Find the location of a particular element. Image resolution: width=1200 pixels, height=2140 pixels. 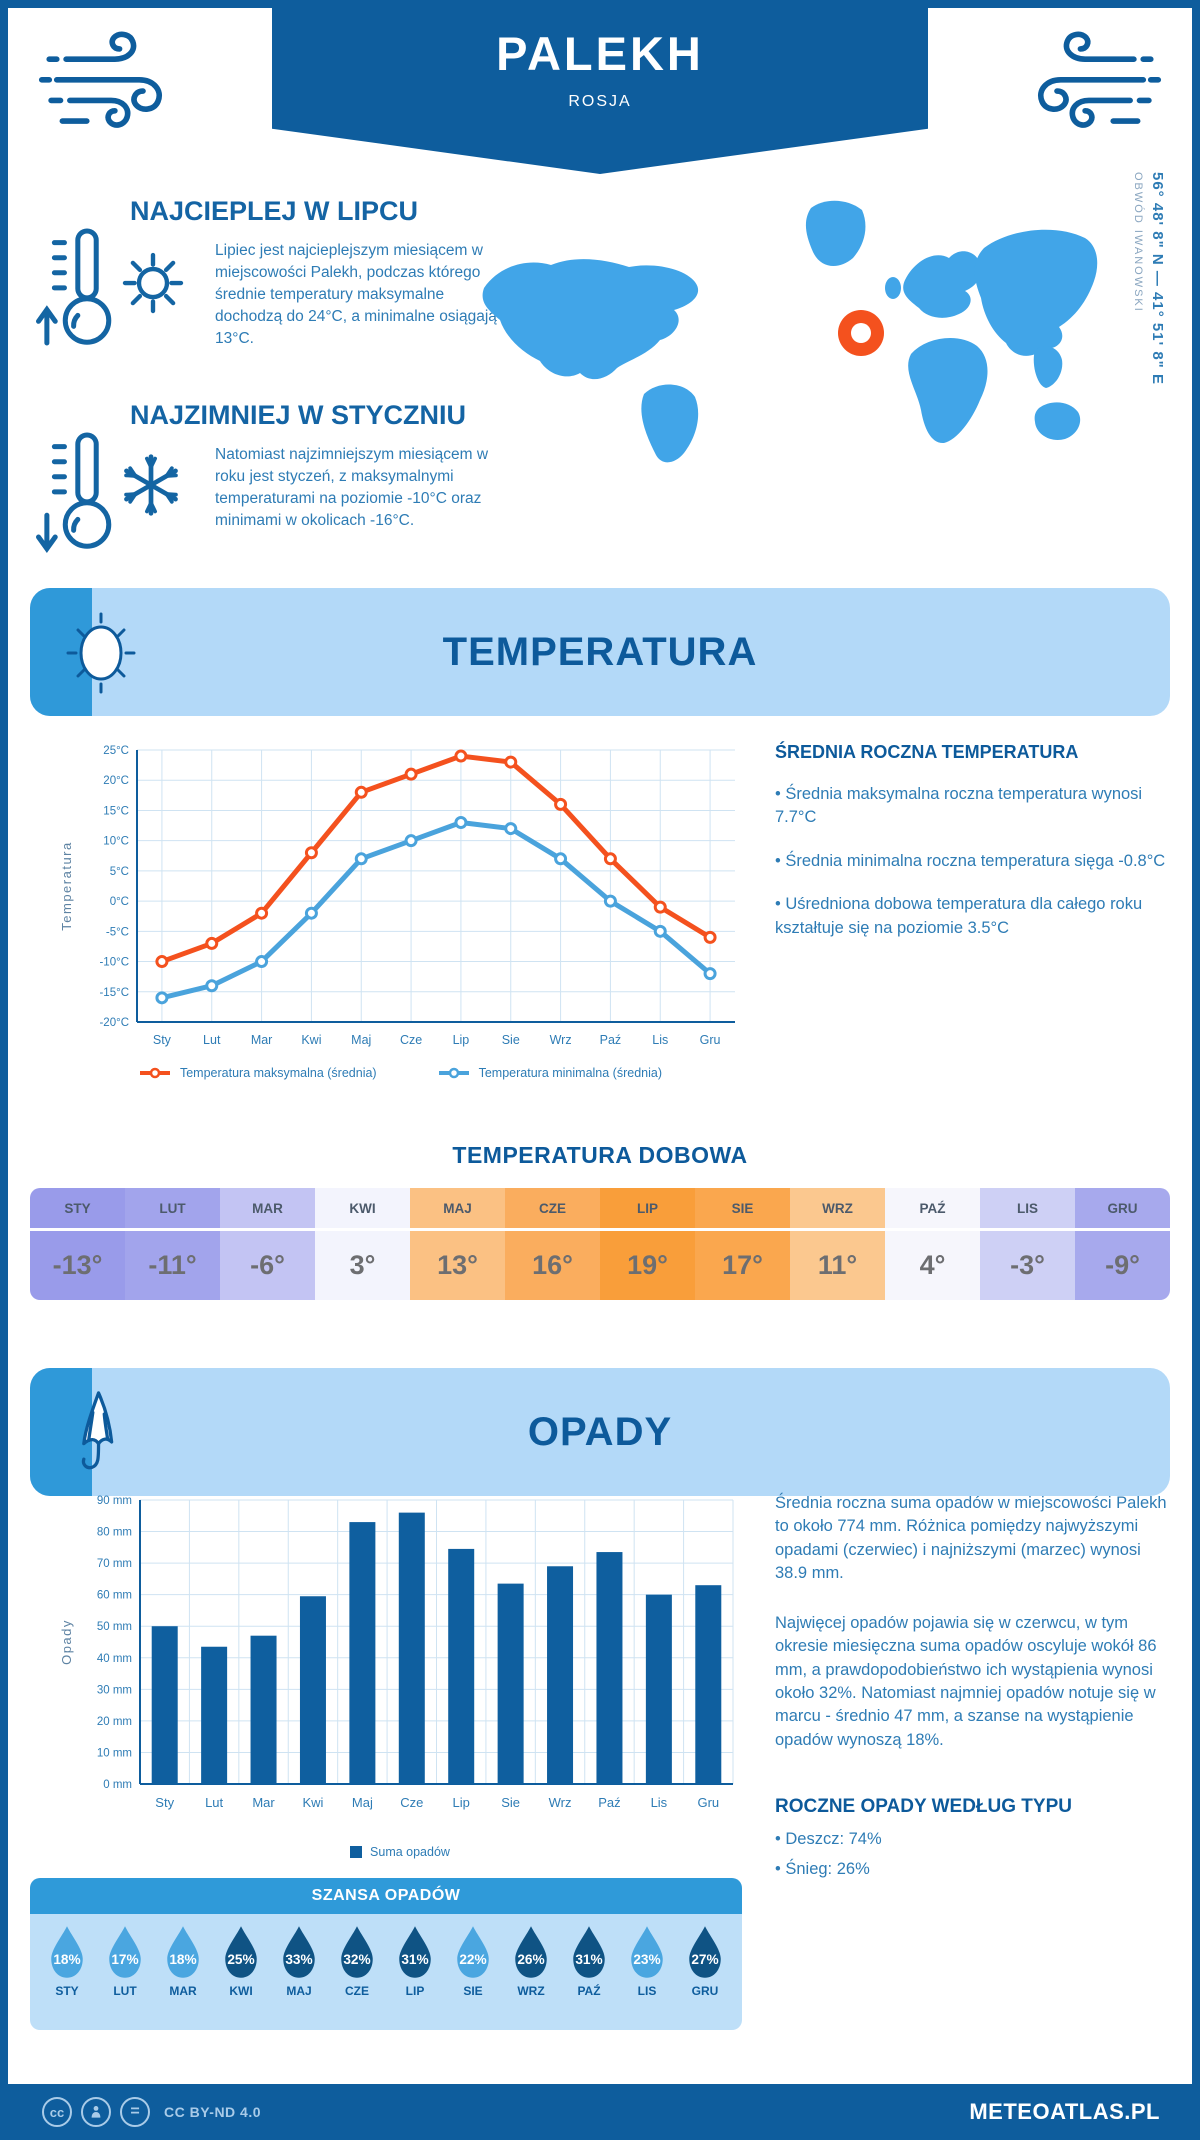

svg-text: 32% is located at coordinates (356, 1959).